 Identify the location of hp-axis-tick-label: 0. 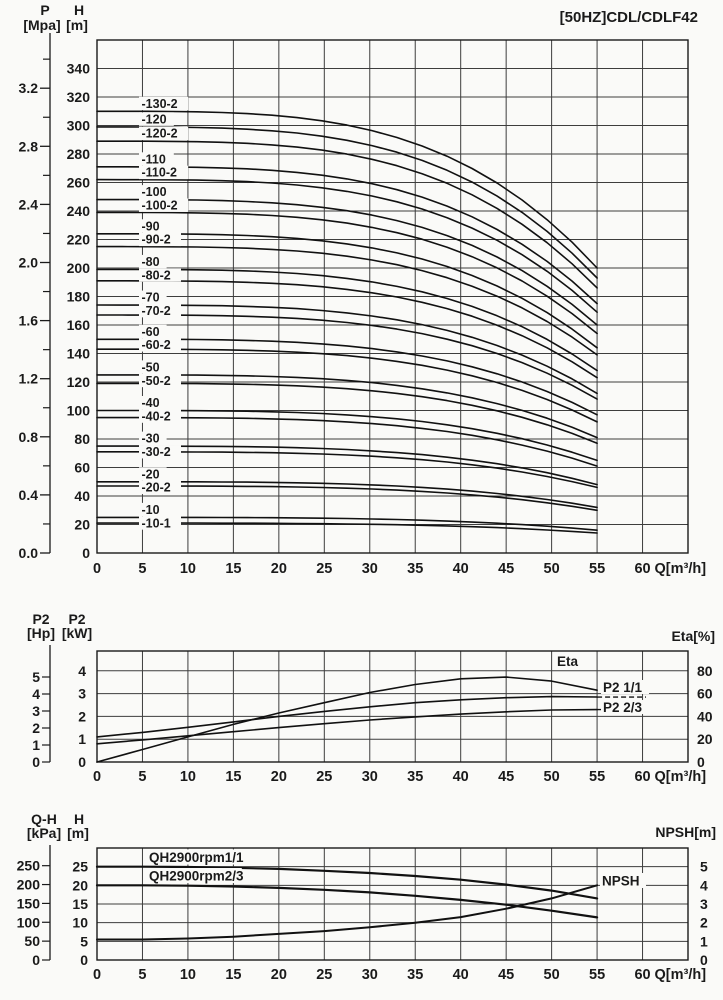
(36, 762).